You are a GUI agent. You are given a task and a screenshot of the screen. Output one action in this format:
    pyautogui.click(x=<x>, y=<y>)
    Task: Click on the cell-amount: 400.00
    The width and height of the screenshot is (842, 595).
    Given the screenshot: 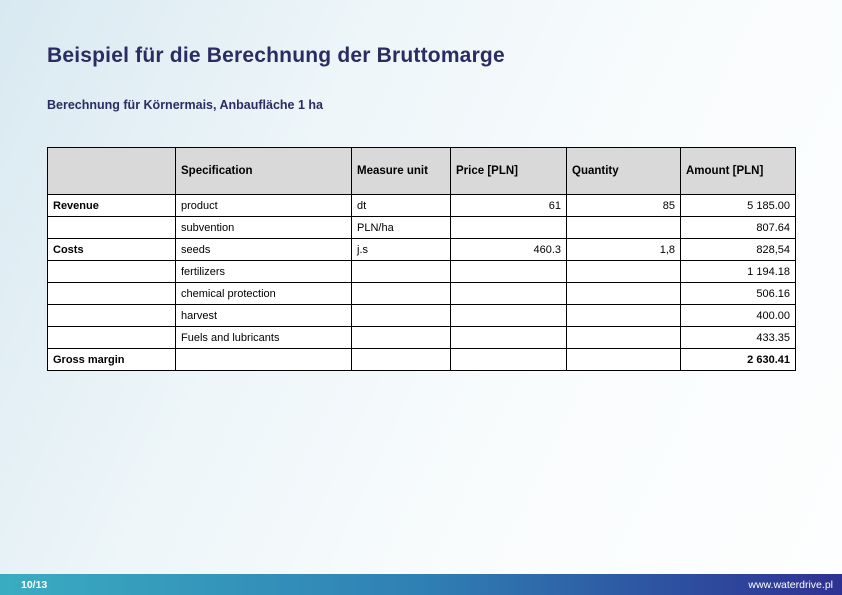 What is the action you would take?
    pyautogui.click(x=738, y=315)
    